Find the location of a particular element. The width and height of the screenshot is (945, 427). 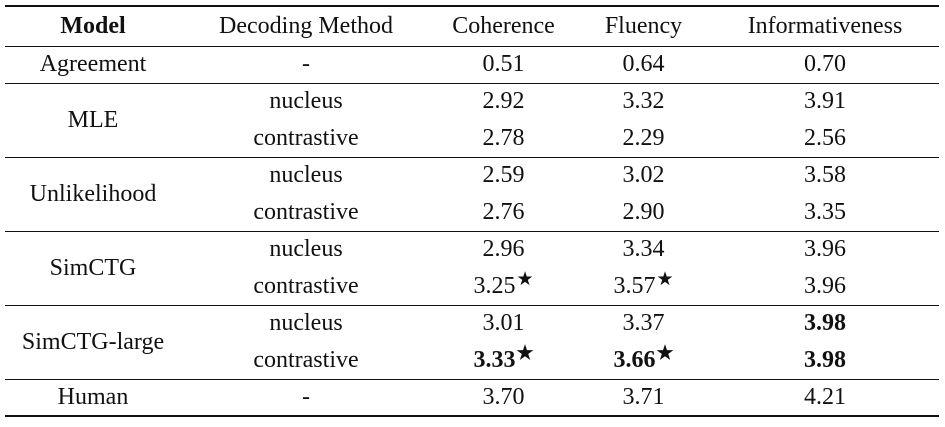

human-informativeness-cell: 4.21 is located at coordinates (825, 397).